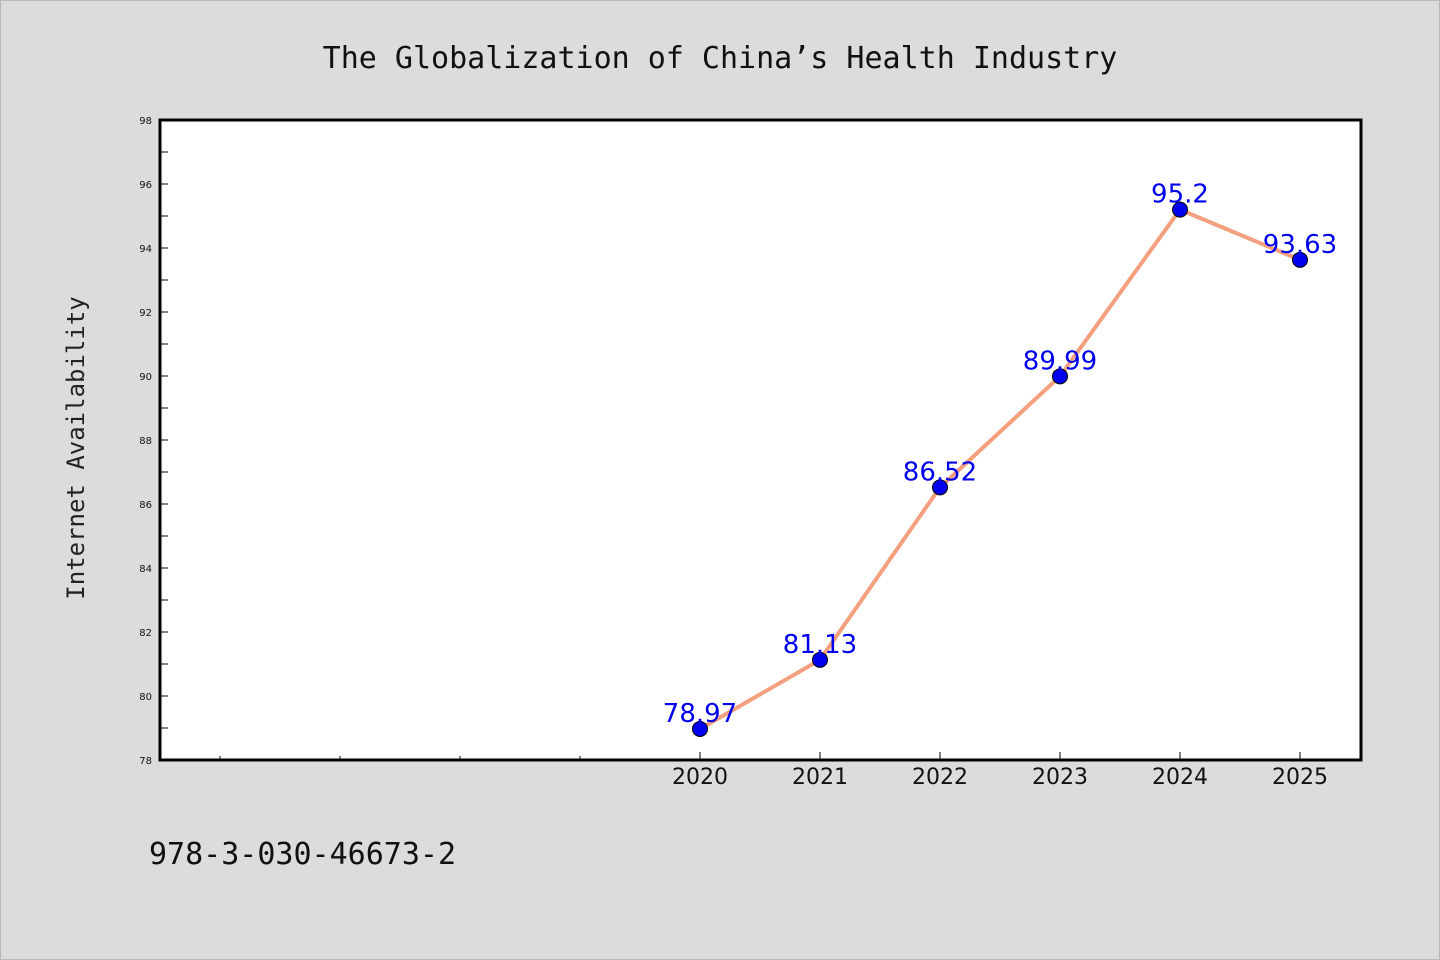  Describe the element at coordinates (302, 854) in the screenshot. I see `isbn-footer: 978-3-030-46673-2` at that location.